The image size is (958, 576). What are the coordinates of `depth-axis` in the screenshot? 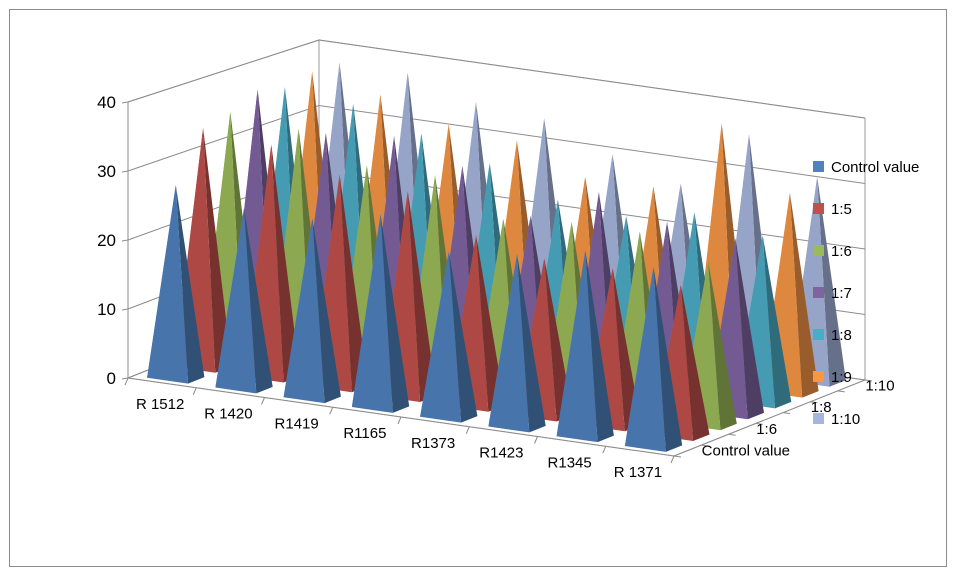 It's located at (769, 418).